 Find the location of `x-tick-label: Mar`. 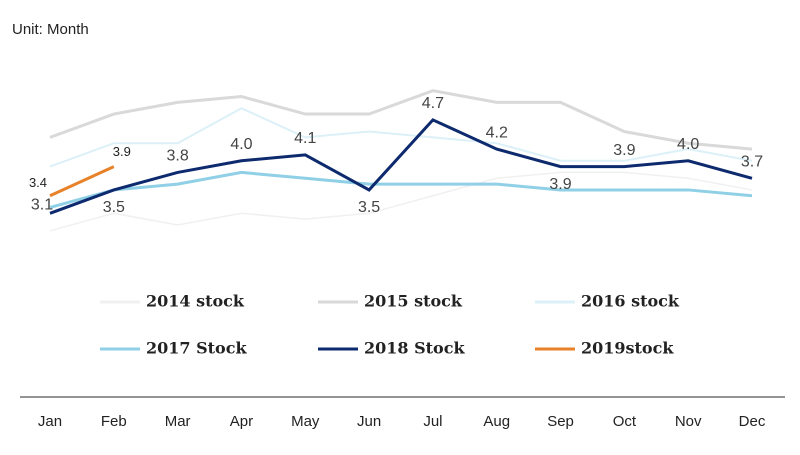

x-tick-label: Mar is located at coordinates (178, 421).